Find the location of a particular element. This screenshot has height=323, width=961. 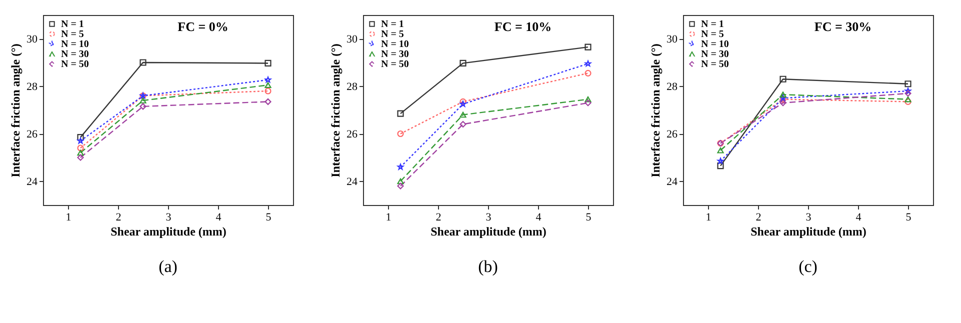

text: (a) is located at coordinates (168, 266).